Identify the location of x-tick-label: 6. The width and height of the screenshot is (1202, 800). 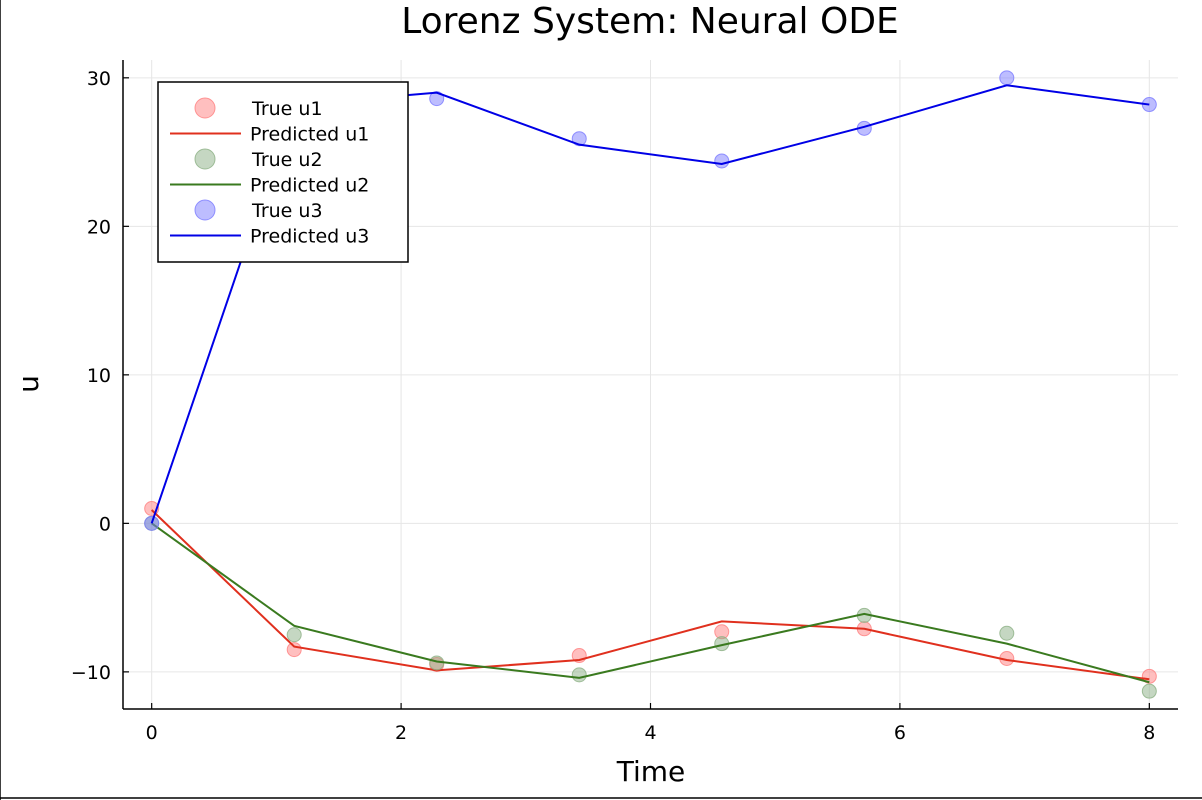
(900, 733).